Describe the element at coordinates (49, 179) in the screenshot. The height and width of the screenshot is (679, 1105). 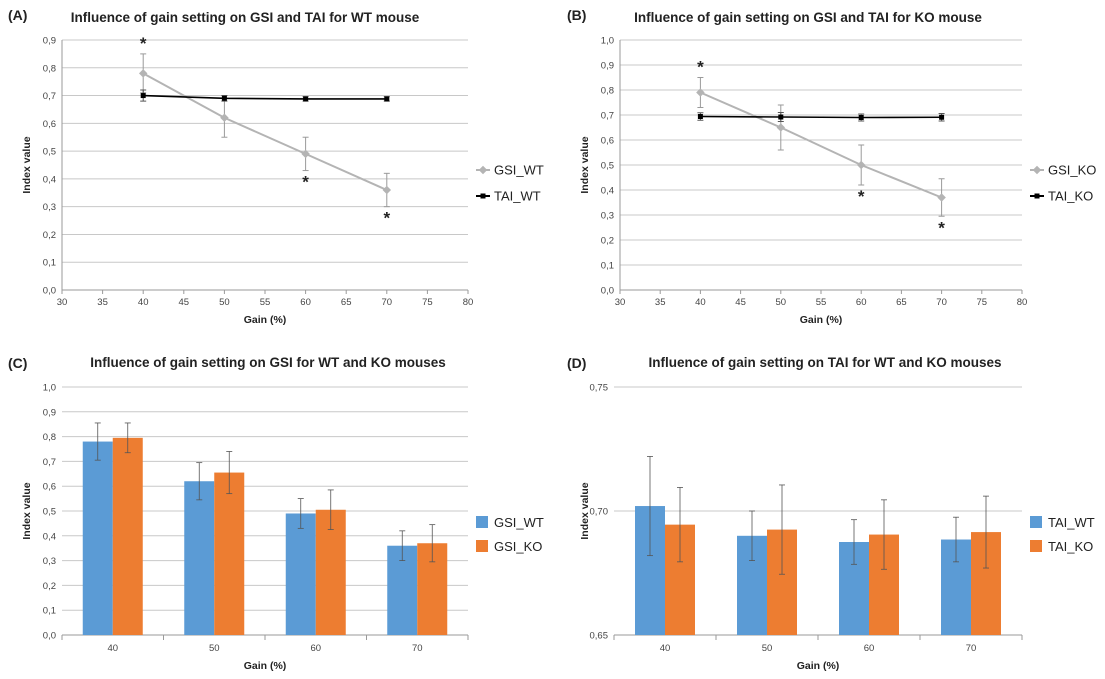
I see `panel-a-ytick-label: 0,4` at that location.